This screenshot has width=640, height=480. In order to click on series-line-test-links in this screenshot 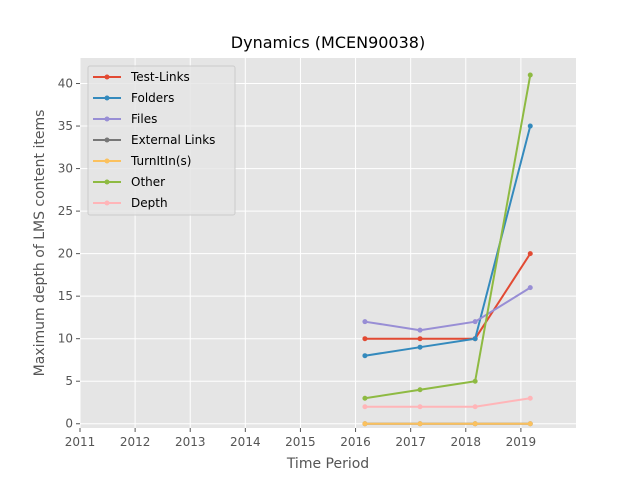, I will do `click(448, 296)`.